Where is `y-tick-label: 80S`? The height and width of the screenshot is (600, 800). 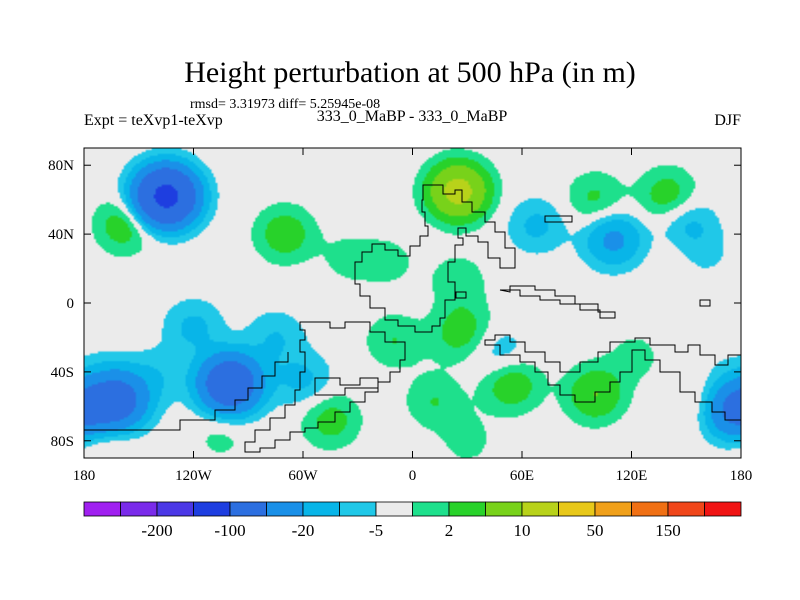 y-tick-label: 80S is located at coordinates (62, 442).